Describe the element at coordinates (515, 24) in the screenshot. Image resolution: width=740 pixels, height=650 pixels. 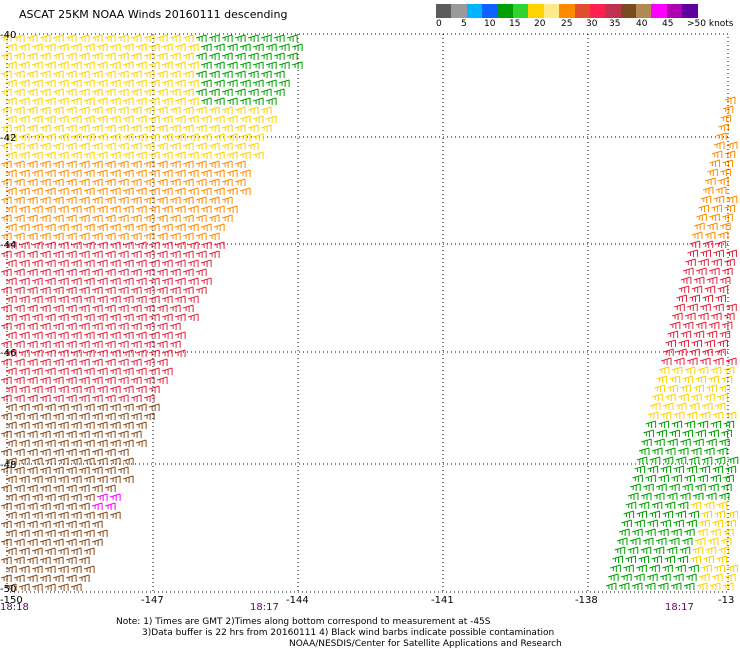
I see `legend-label: 15` at that location.